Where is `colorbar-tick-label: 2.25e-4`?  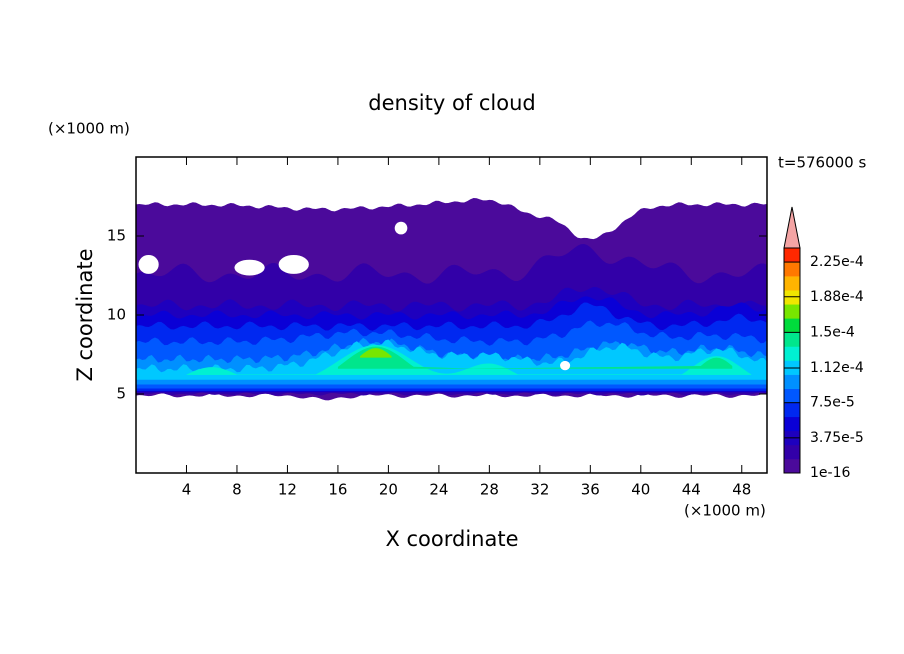
colorbar-tick-label: 2.25e-4 is located at coordinates (837, 262).